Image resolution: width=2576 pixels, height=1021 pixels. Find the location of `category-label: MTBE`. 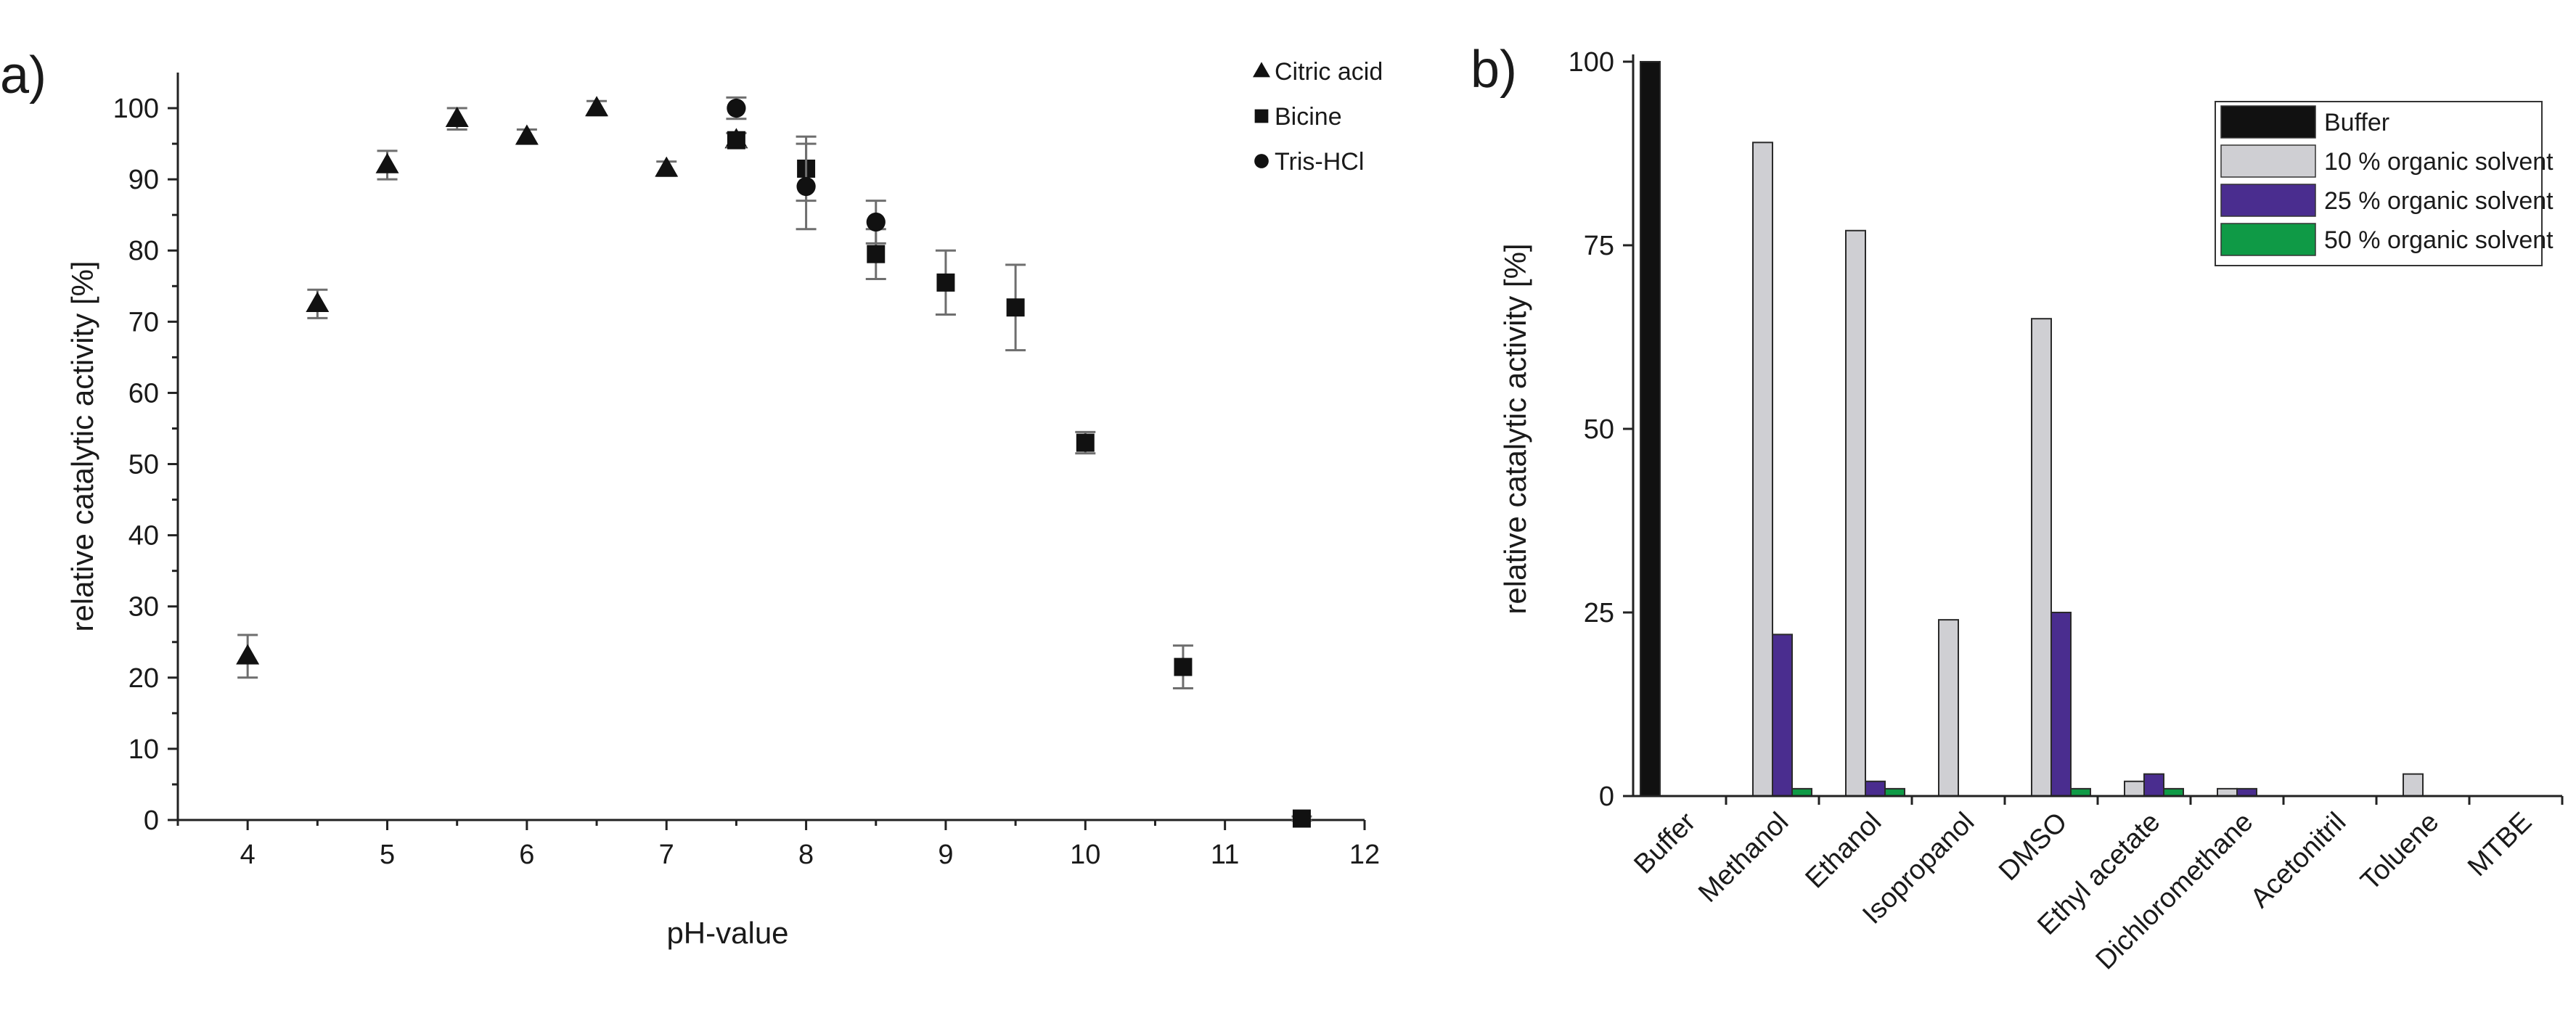

category-label: MTBE is located at coordinates (2500, 844).